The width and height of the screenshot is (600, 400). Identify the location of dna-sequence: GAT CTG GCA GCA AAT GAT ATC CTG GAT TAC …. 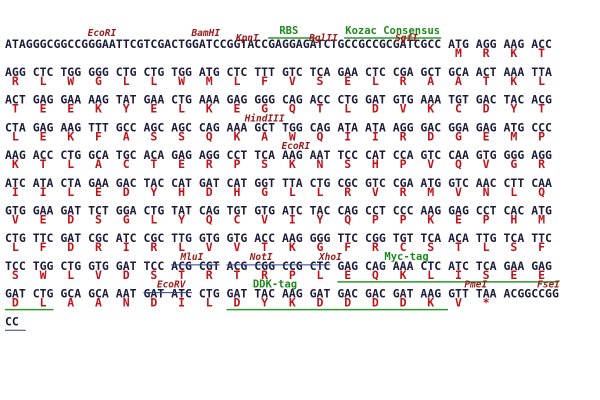
(282, 294).